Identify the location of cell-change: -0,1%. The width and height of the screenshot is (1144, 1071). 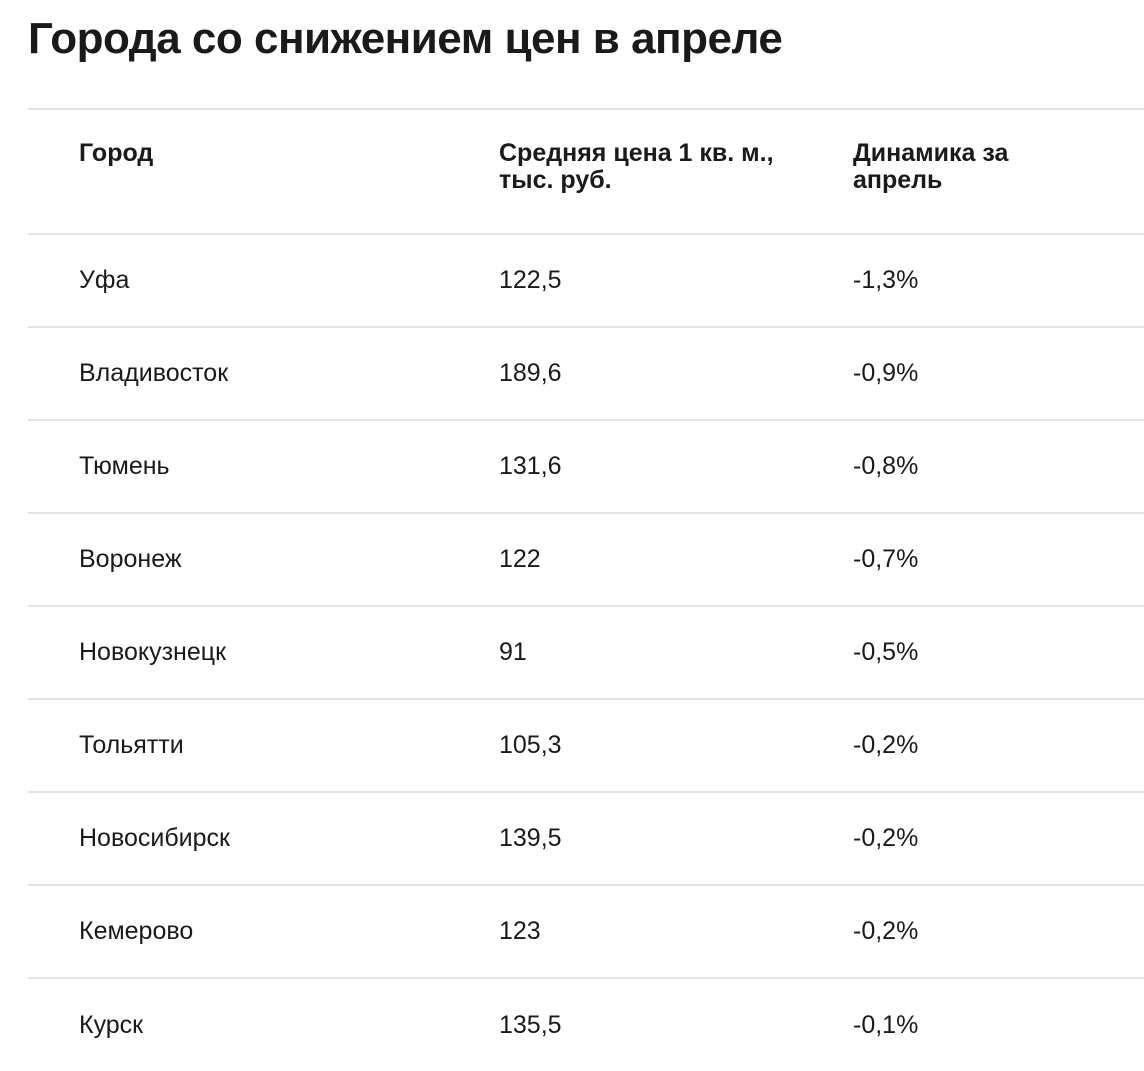
(886, 1024).